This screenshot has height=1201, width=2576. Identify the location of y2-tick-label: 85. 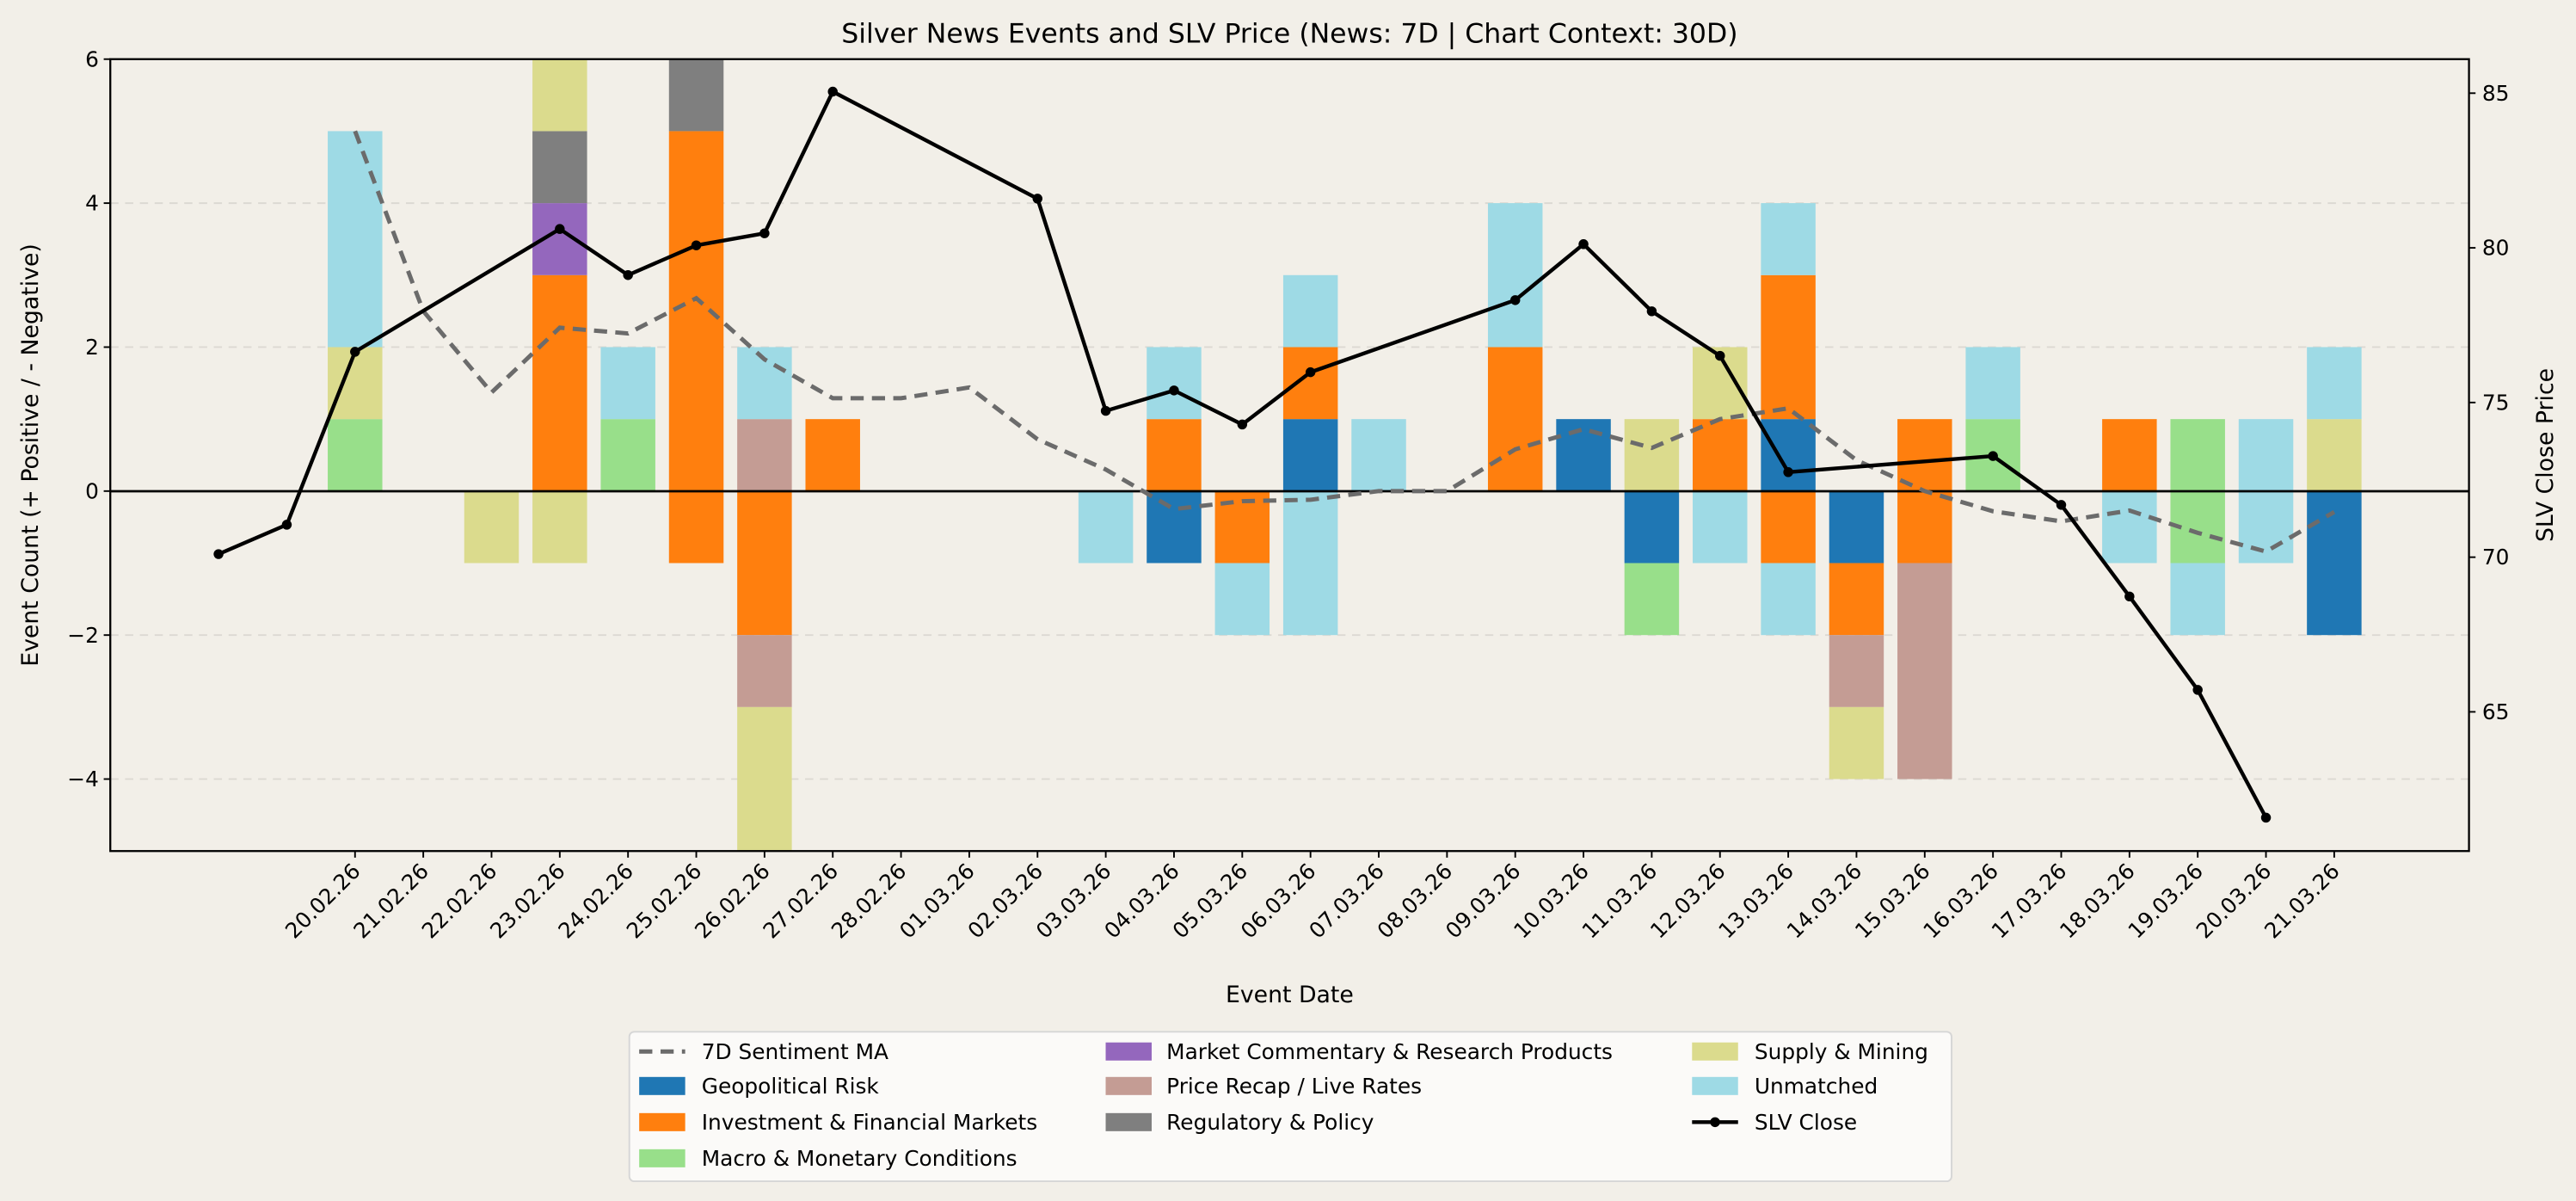
(2496, 93).